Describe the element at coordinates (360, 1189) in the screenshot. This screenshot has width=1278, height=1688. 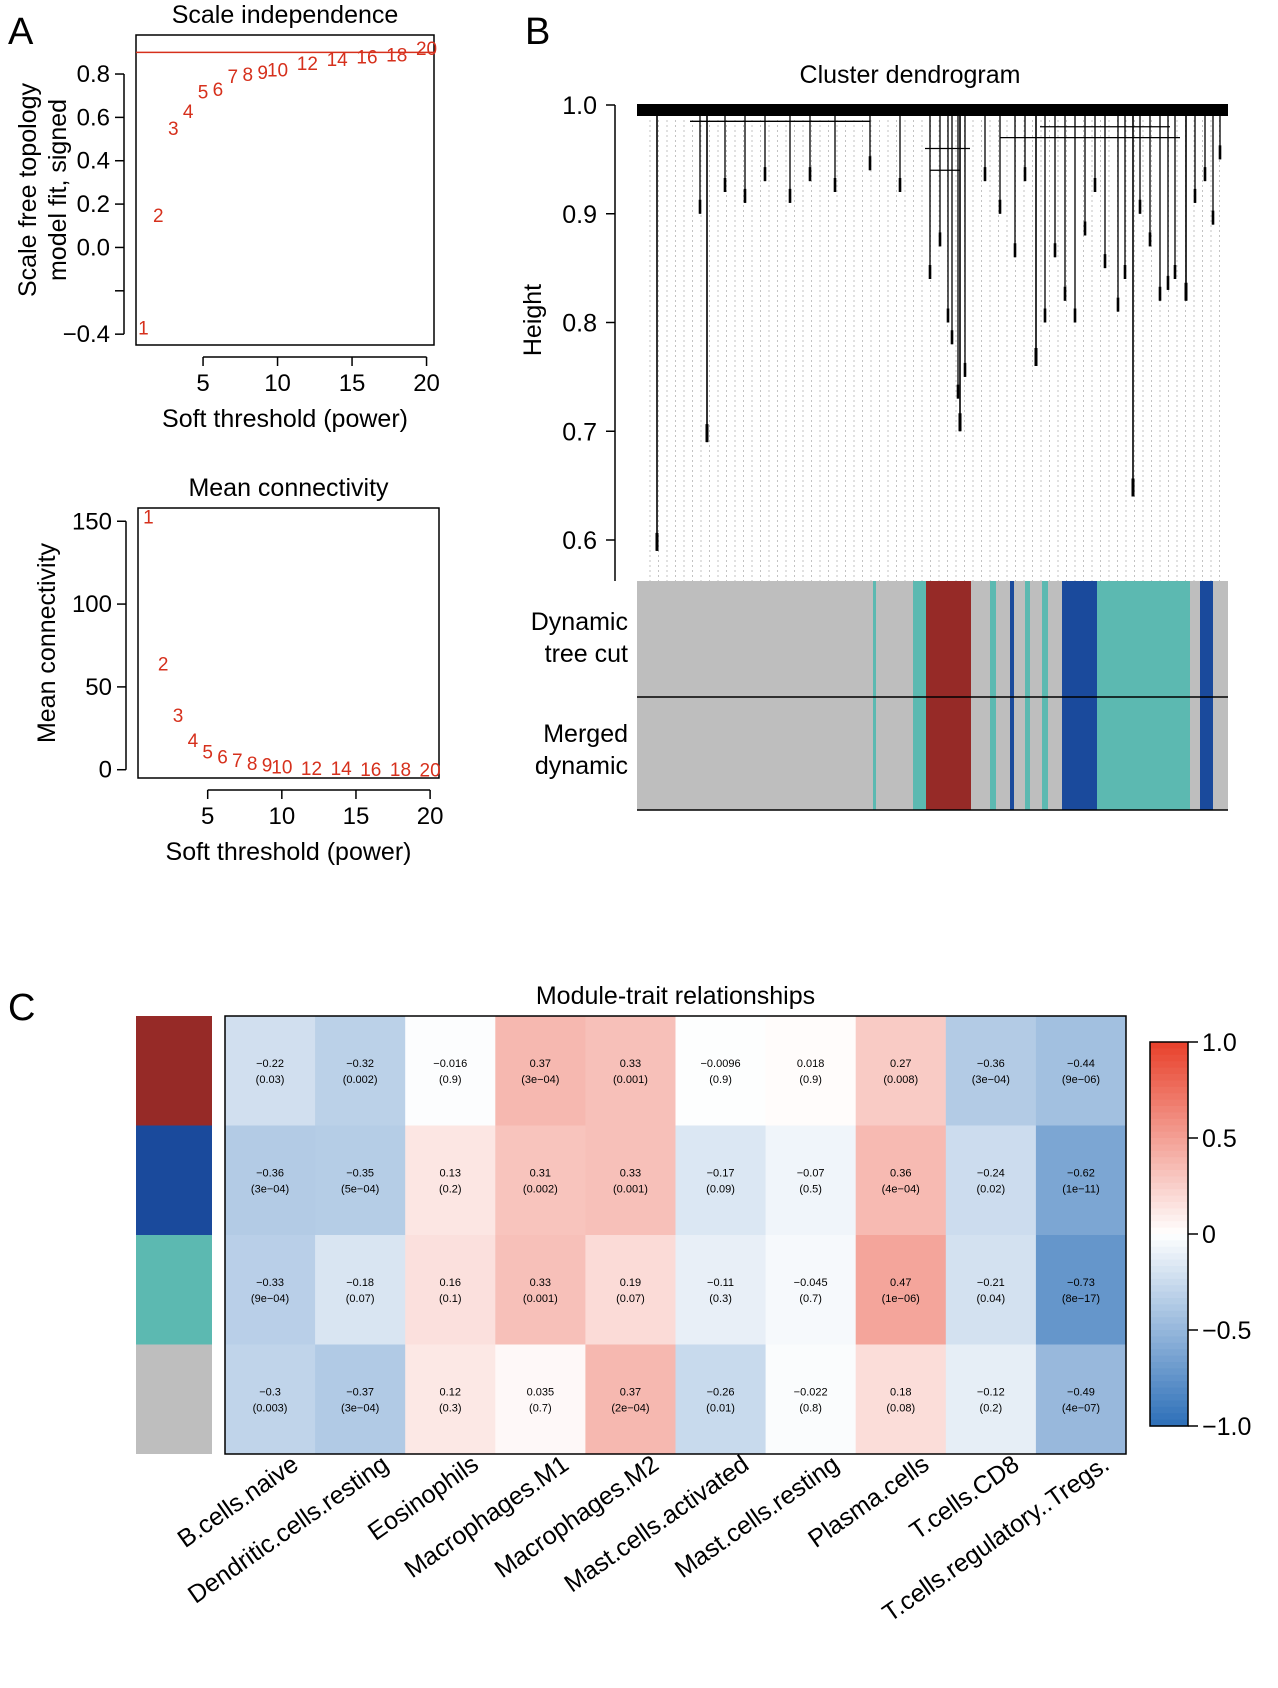
I see `cell-pvalue: (5e−04)` at that location.